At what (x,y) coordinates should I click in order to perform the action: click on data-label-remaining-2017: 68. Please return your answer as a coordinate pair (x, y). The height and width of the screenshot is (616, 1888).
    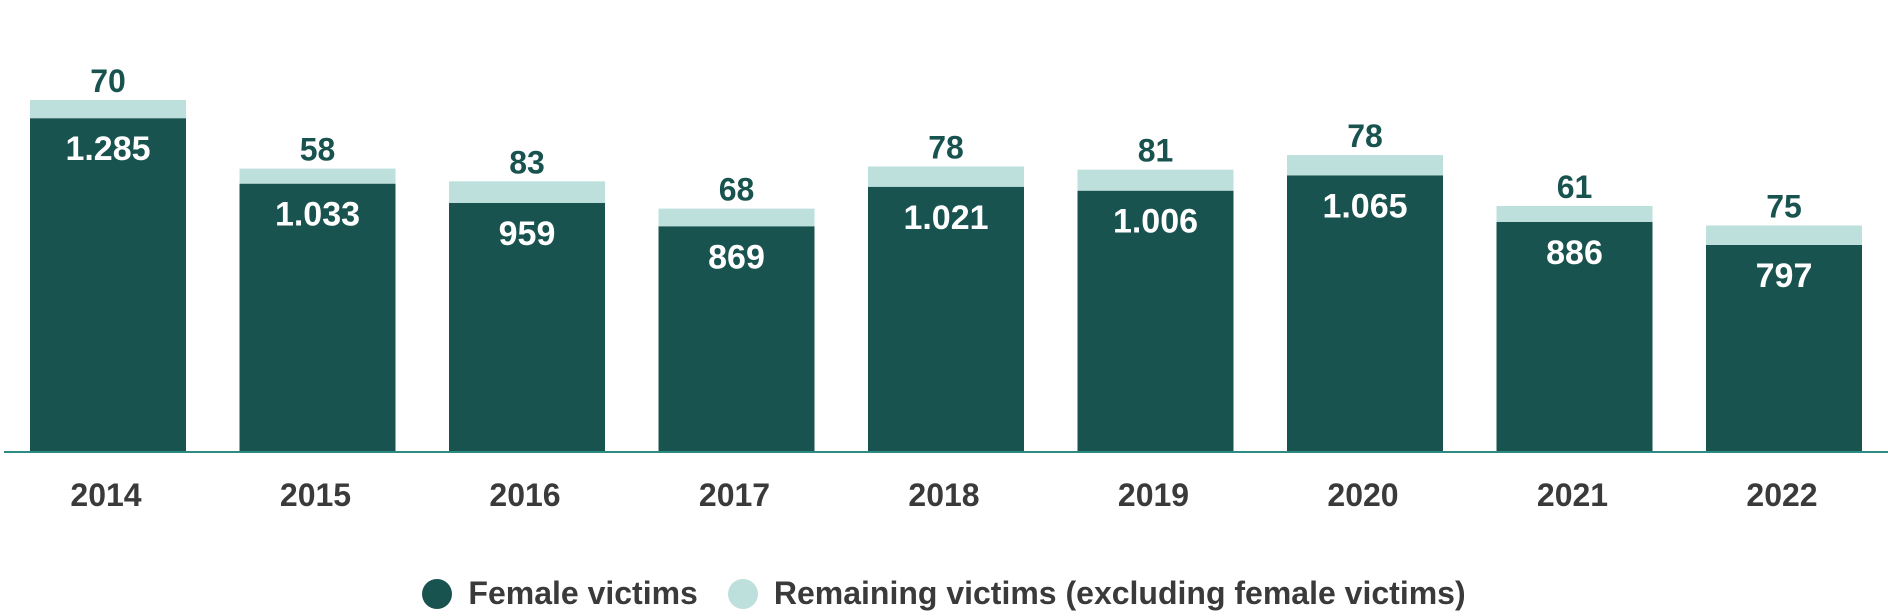
    Looking at the image, I should click on (737, 190).